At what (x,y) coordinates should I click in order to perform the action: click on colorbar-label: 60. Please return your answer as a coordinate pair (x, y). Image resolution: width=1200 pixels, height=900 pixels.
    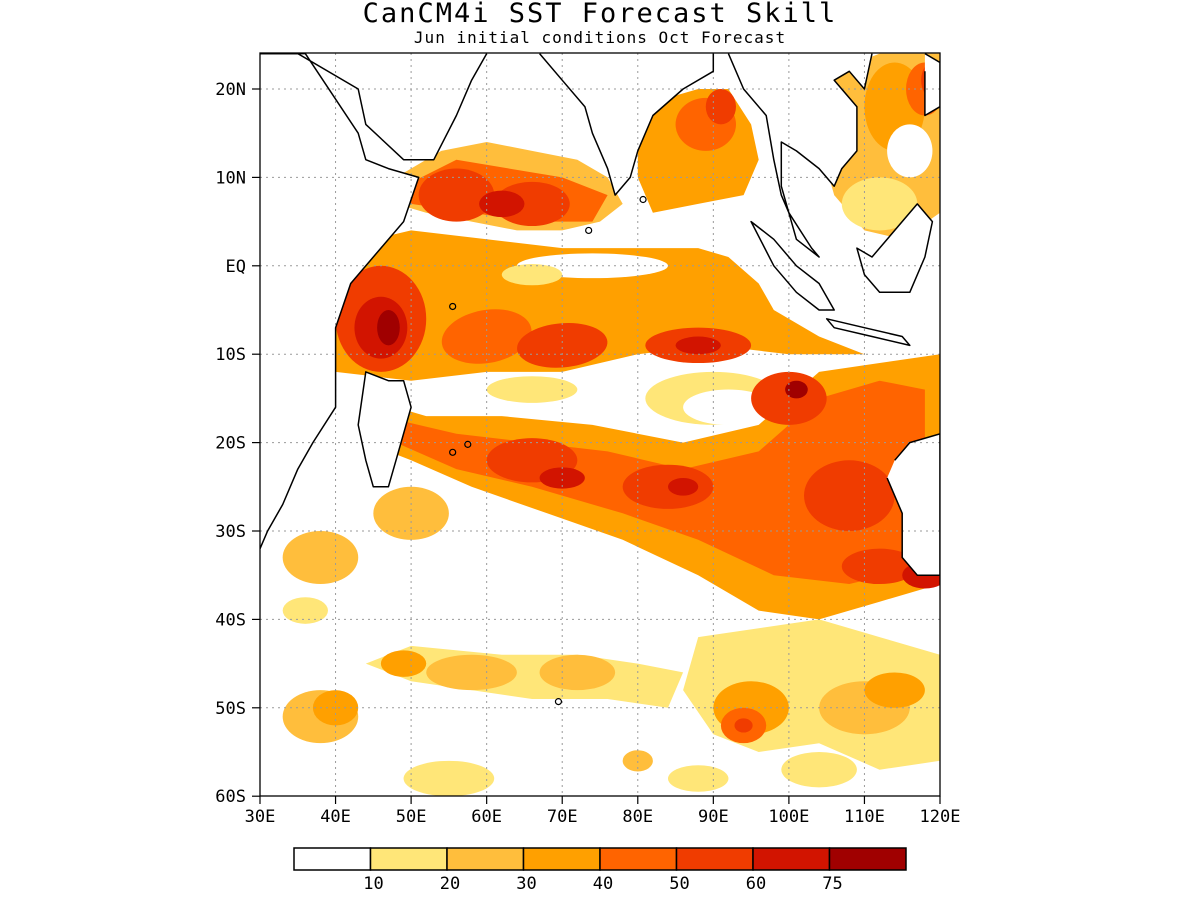
    Looking at the image, I should click on (756, 884).